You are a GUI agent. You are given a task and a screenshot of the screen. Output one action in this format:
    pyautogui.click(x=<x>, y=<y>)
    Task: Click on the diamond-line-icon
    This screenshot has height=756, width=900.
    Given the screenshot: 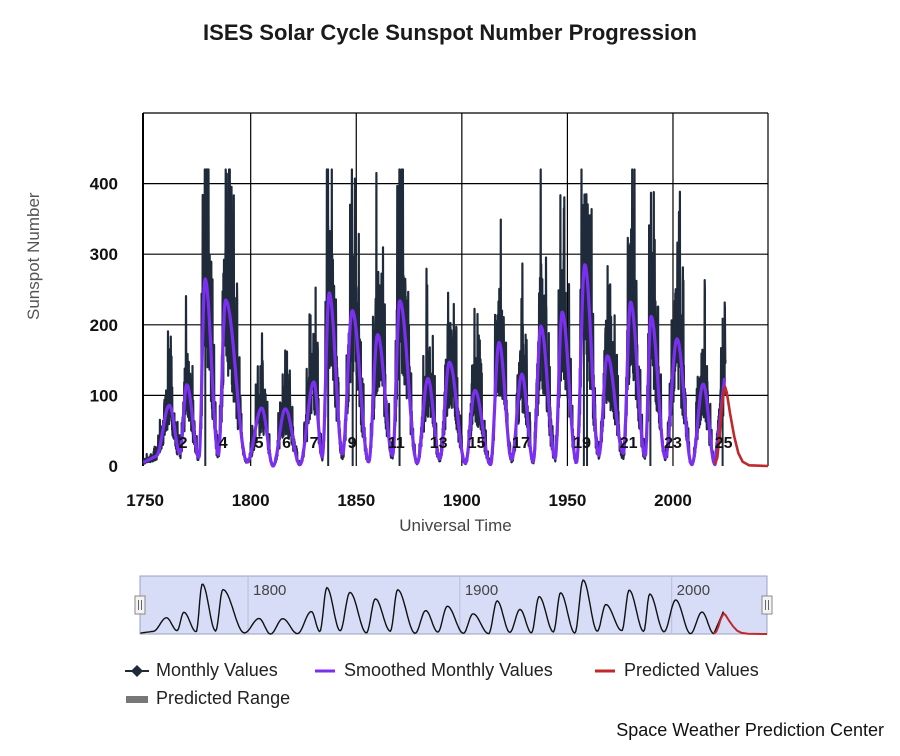 What is the action you would take?
    pyautogui.click(x=137, y=670)
    